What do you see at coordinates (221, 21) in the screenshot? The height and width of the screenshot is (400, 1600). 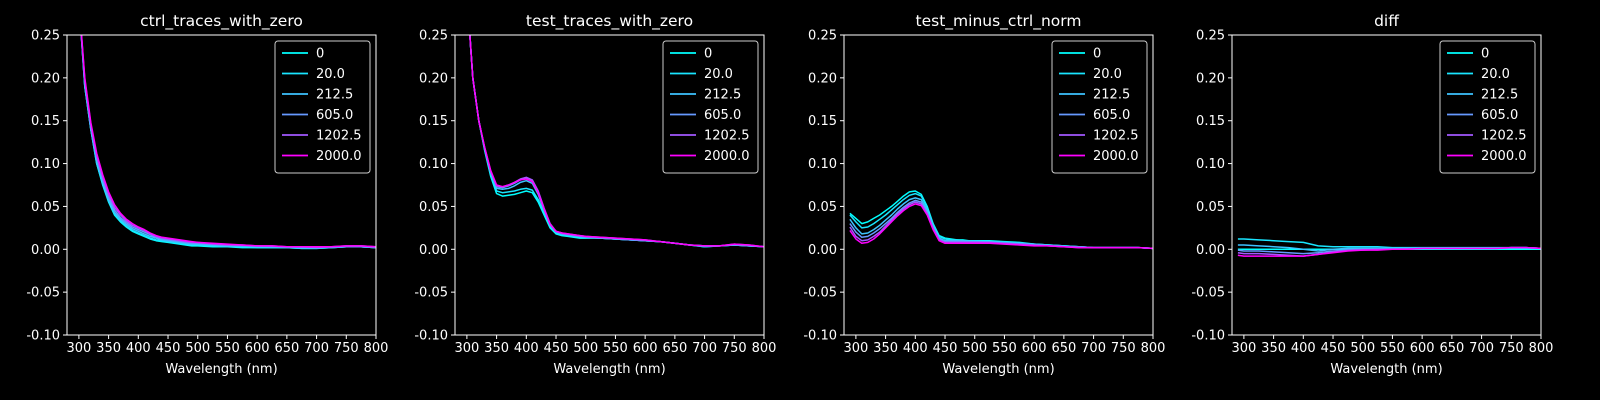 I see `chart-title: ctrl_traces_with_zero` at bounding box center [221, 21].